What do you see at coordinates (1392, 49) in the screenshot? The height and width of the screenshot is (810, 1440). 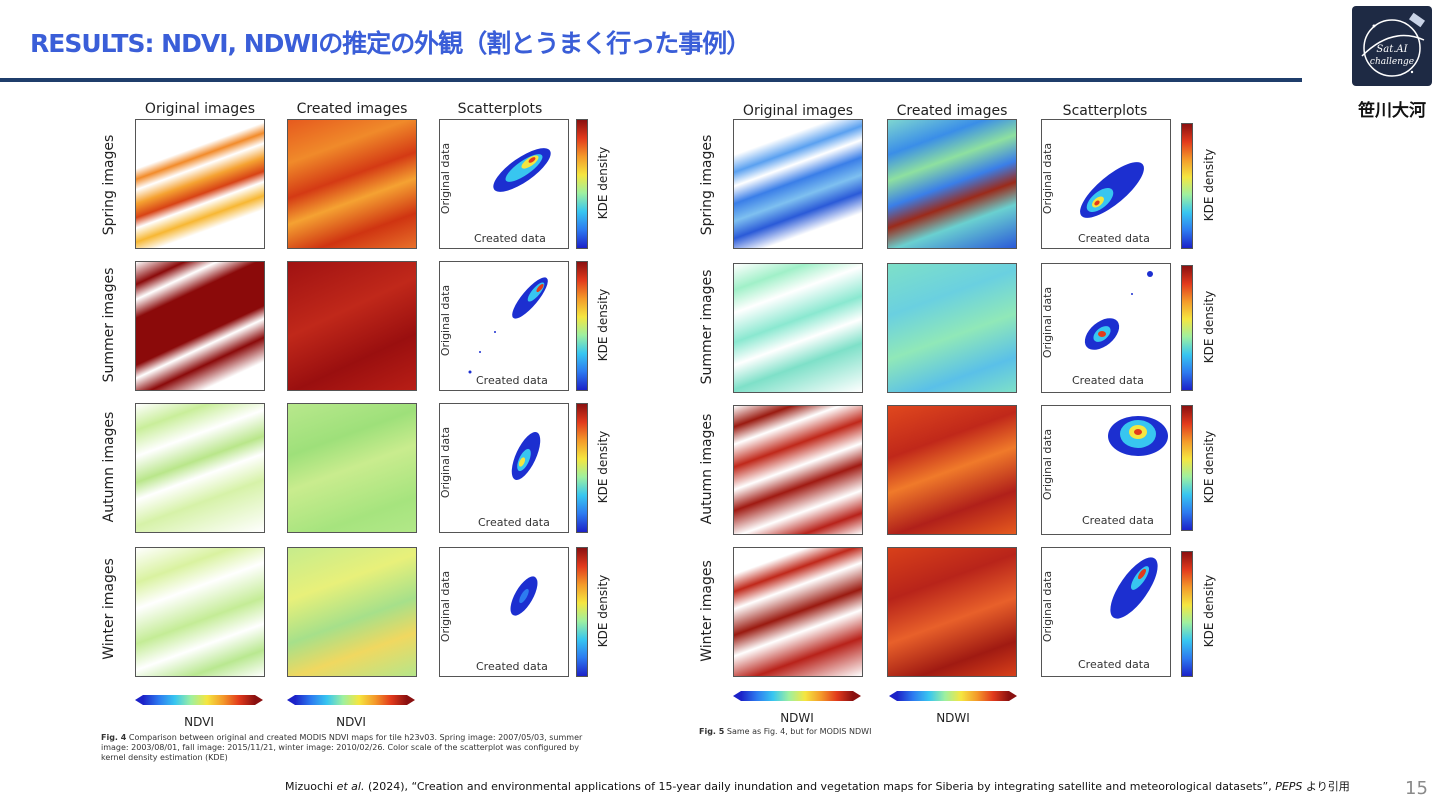 I see `svg-text: Sat.AI` at bounding box center [1392, 49].